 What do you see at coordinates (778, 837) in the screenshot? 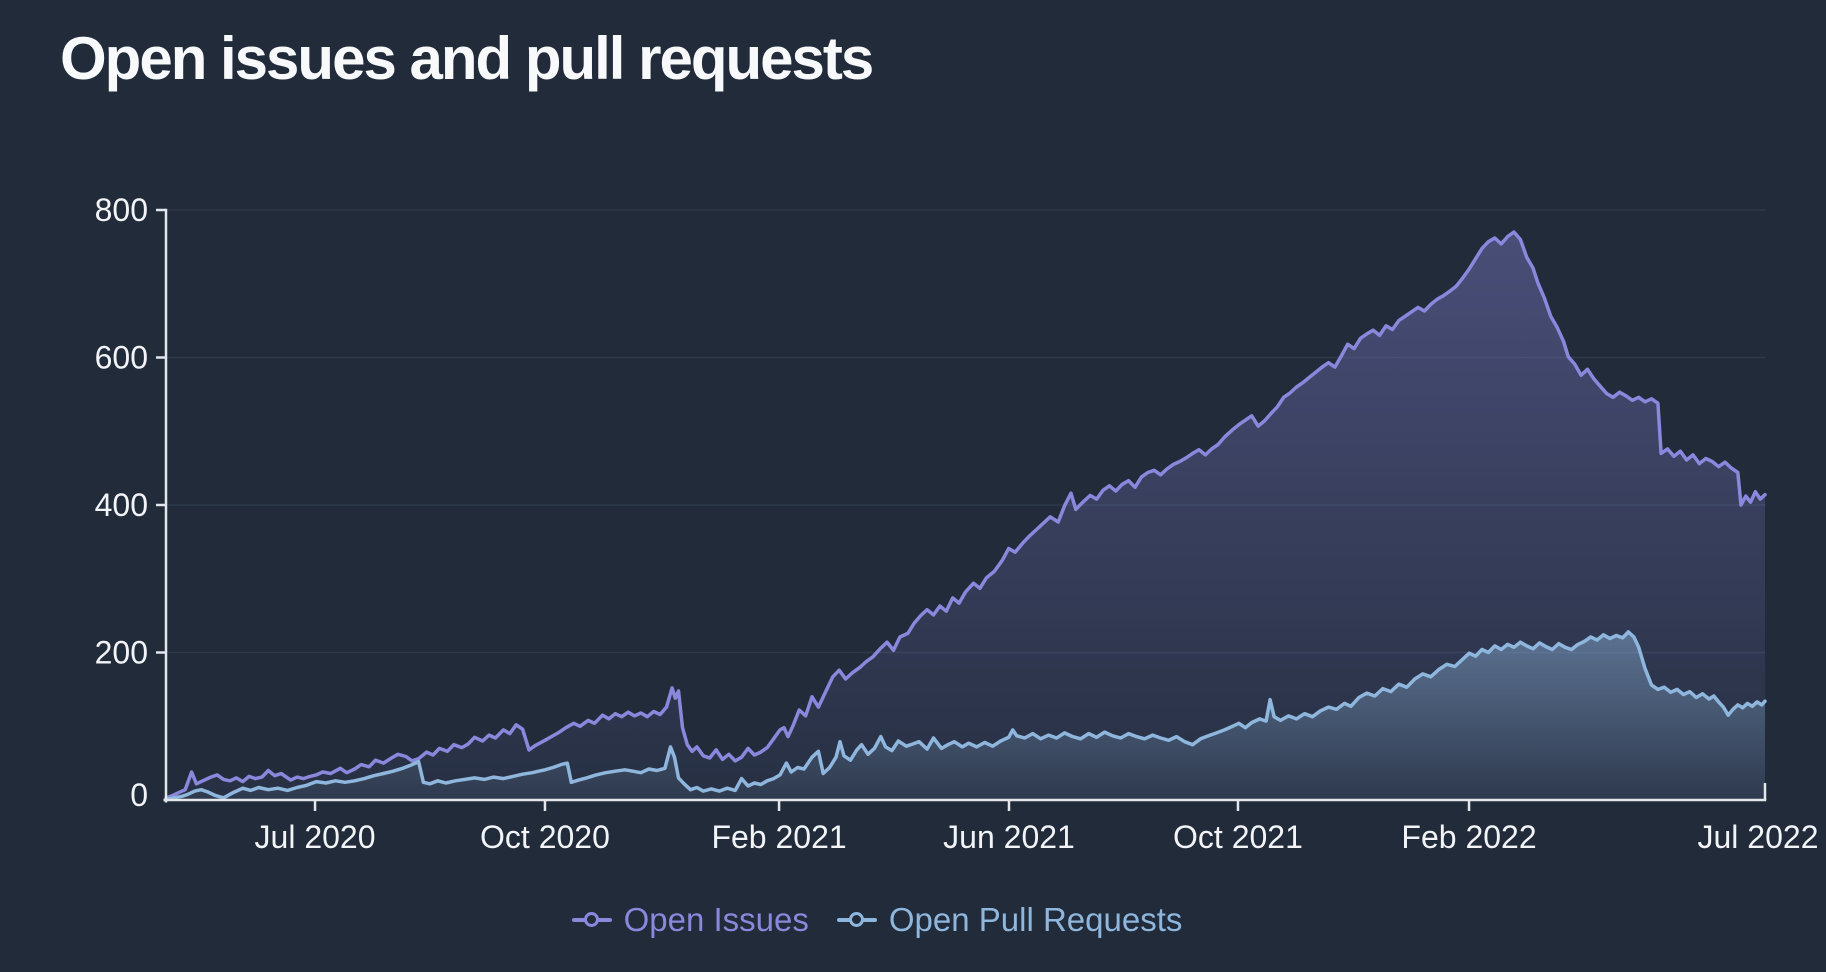
I see `x-tick-label: Feb 2021` at bounding box center [778, 837].